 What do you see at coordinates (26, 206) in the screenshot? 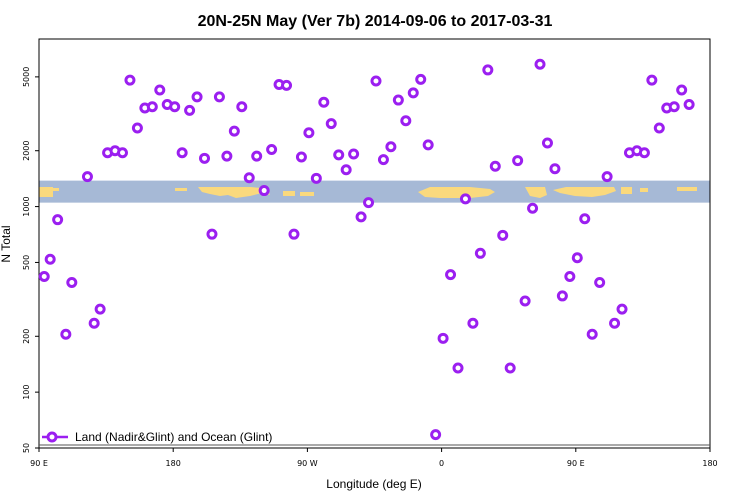
I see `y-tick-label: 1000` at bounding box center [26, 206].